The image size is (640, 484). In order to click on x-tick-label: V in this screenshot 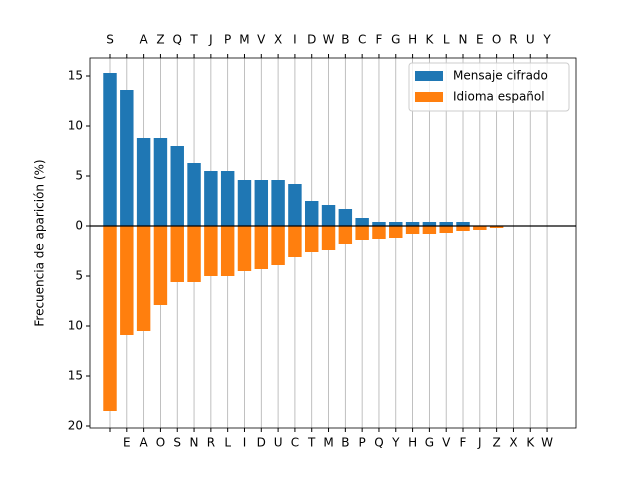, I will do `click(446, 443)`.